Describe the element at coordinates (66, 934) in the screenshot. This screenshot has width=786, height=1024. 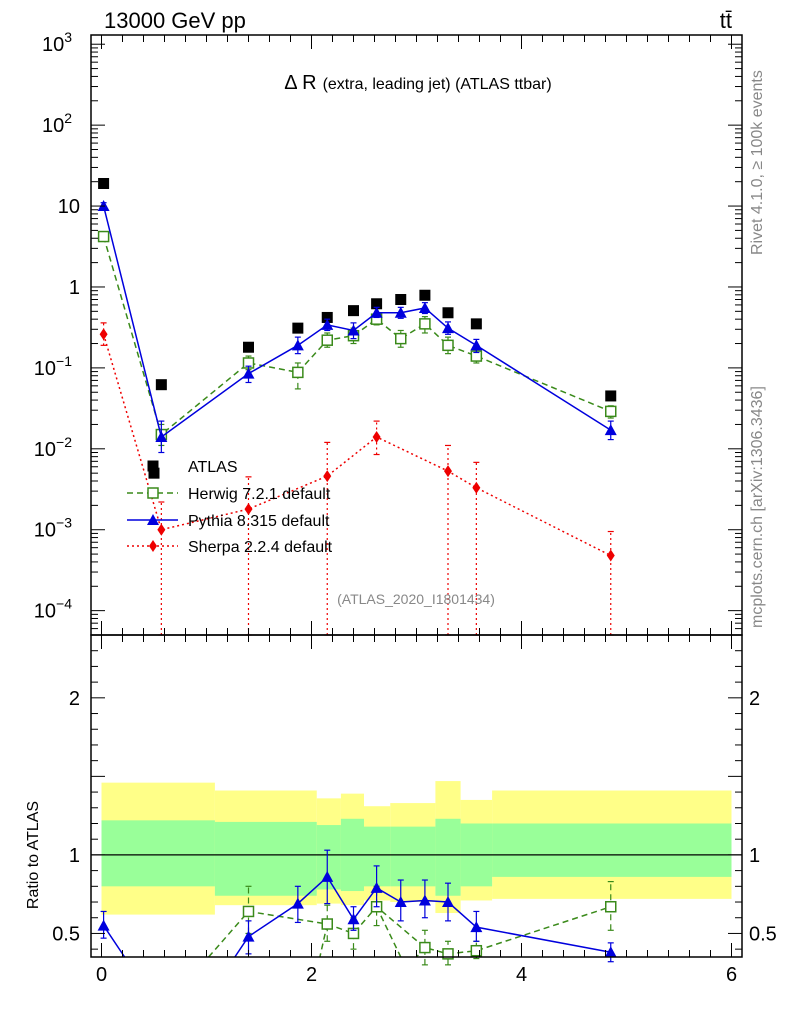
I see `ratio-y-tick-label-left: 0.5` at that location.